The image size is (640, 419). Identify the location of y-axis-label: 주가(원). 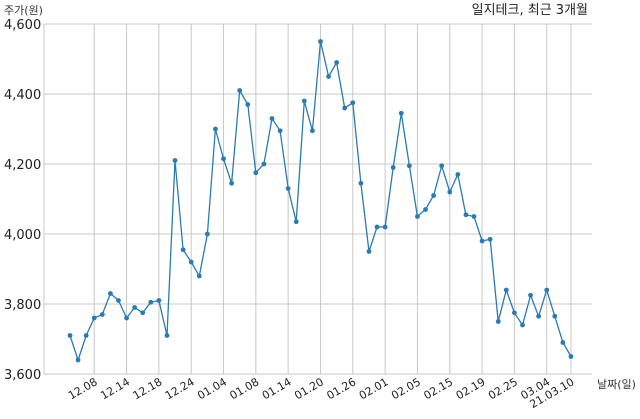
(23, 10).